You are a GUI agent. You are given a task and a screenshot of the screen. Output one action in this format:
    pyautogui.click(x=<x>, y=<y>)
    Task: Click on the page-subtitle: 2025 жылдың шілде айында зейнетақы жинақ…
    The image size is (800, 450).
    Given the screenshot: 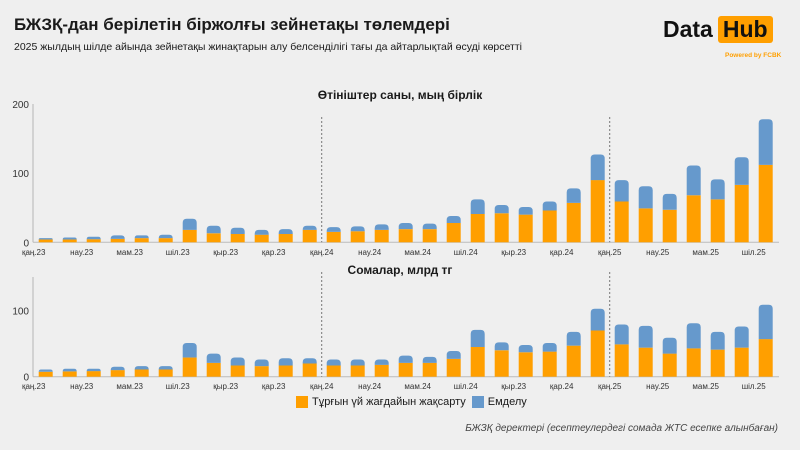 What is the action you would take?
    pyautogui.click(x=268, y=47)
    